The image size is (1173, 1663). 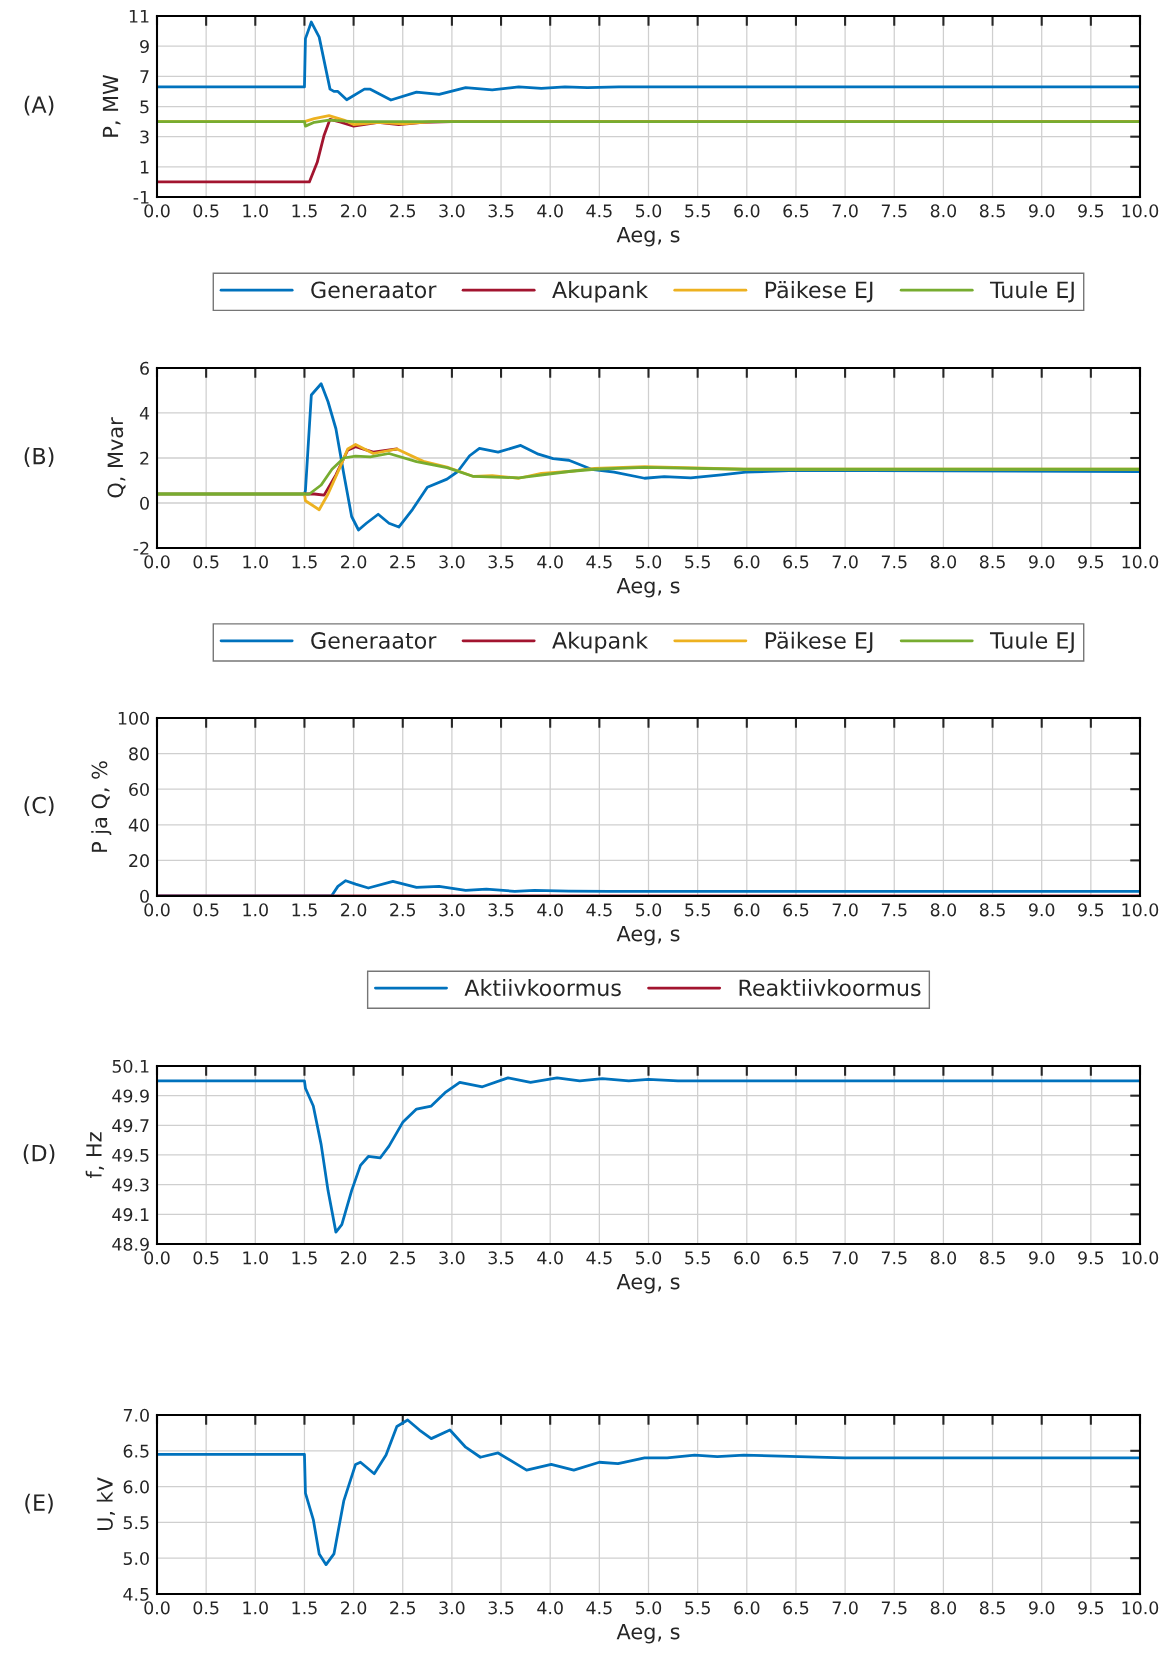 What do you see at coordinates (105, 1504) in the screenshot?
I see `y-axis-title: U, kV` at bounding box center [105, 1504].